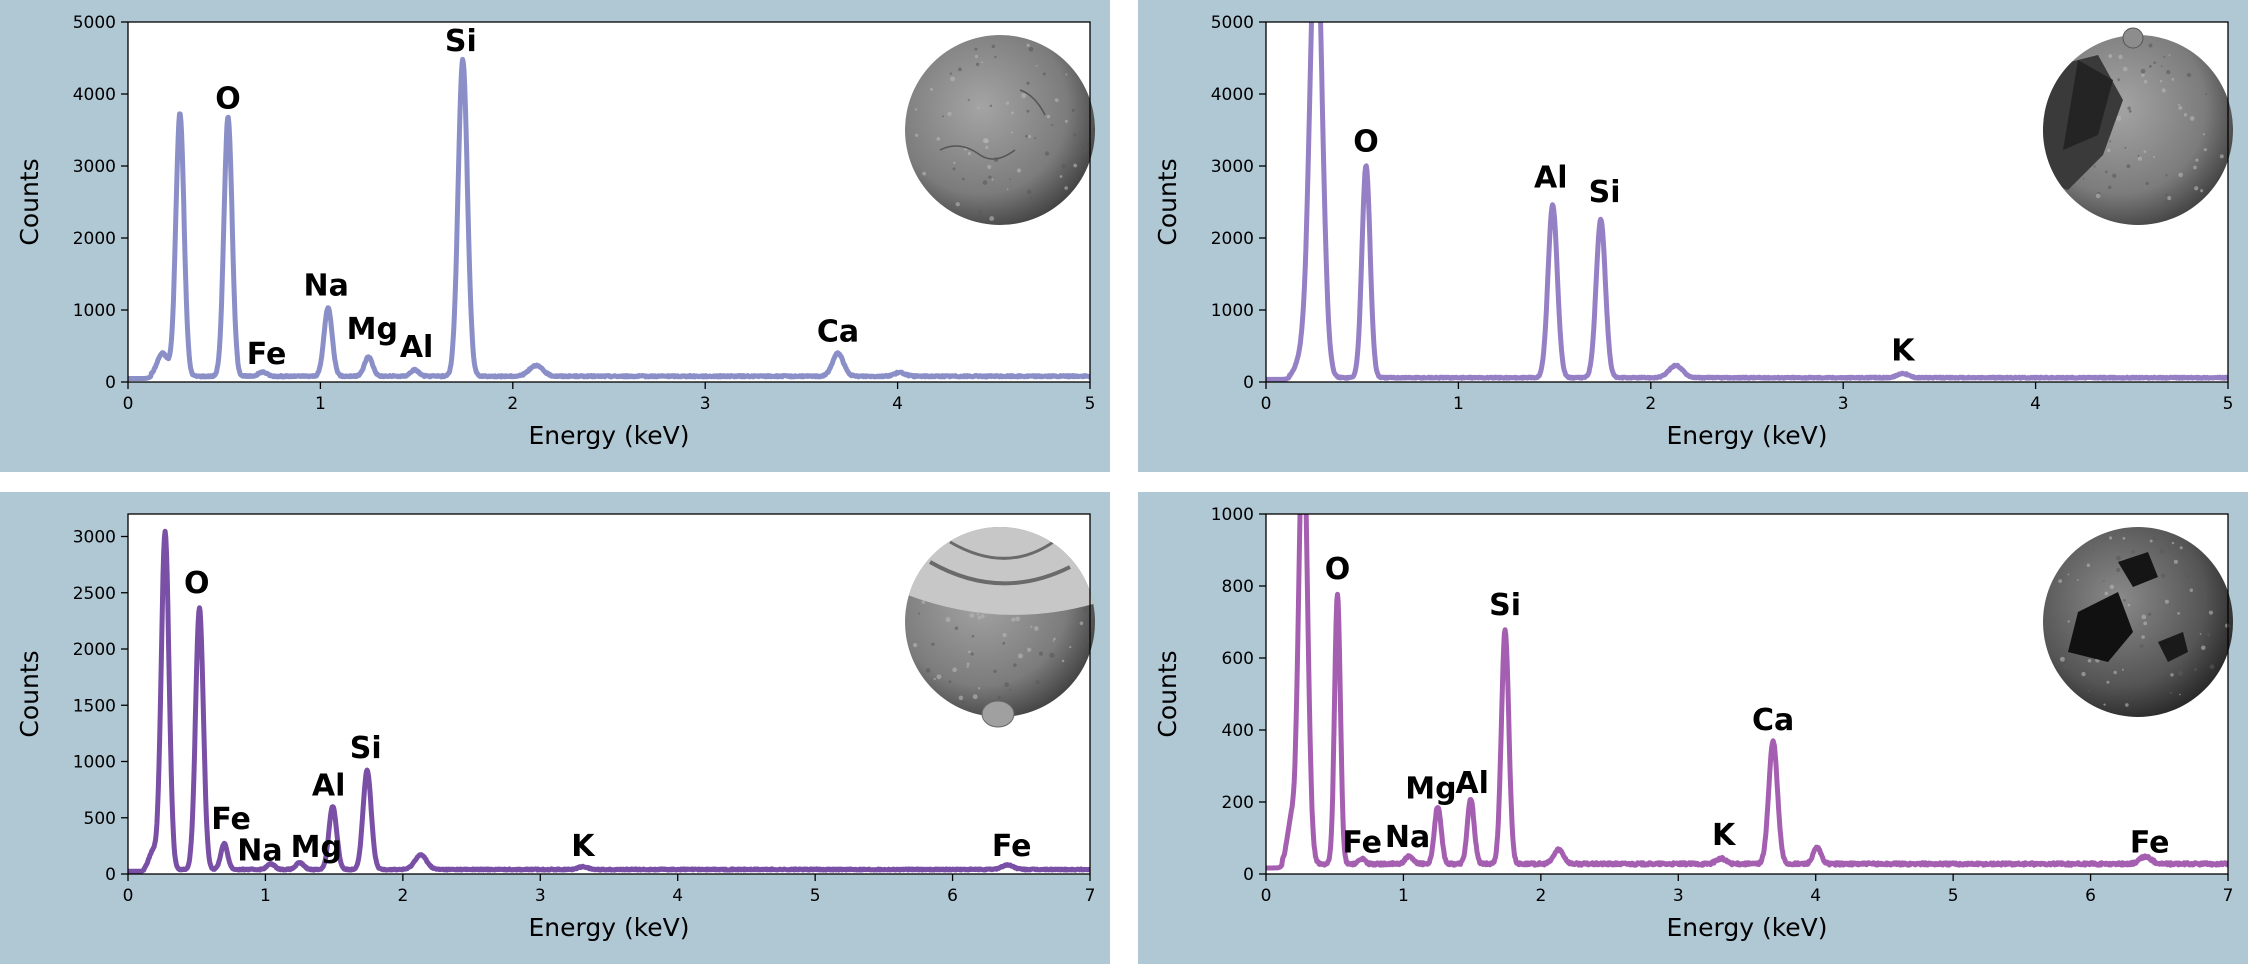 The width and height of the screenshot is (2248, 964). What do you see at coordinates (1238, 731) in the screenshot?
I see `y-tick-label: 400` at bounding box center [1238, 731].